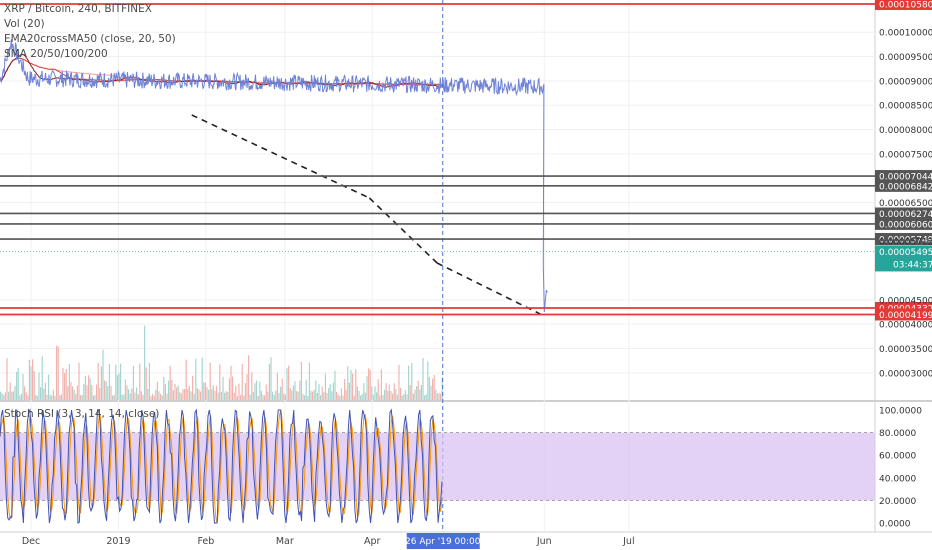  What do you see at coordinates (82, 414) in the screenshot?
I see `rsi-legend: Stoch RSI (3, 3, 14, 14, close)` at bounding box center [82, 414].